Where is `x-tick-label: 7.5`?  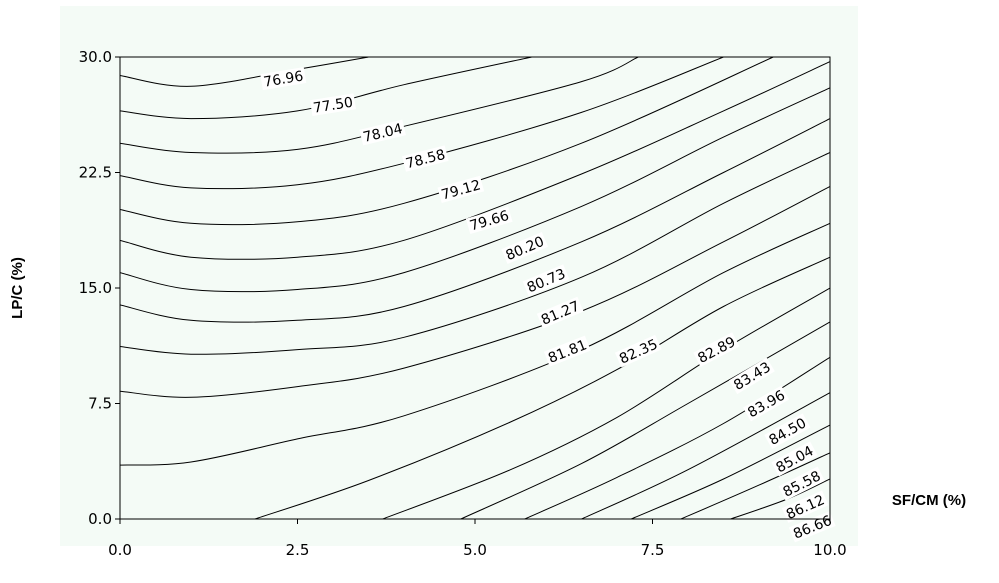
x-tick-label: 7.5 is located at coordinates (653, 550).